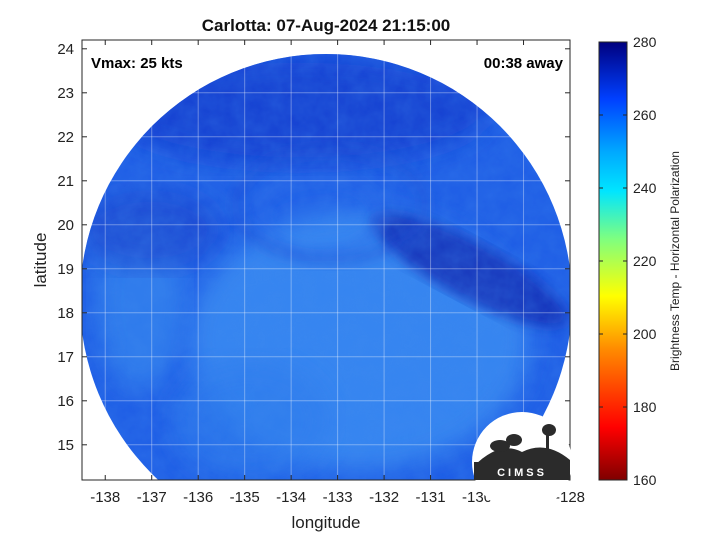  Describe the element at coordinates (65, 247) in the screenshot. I see `y-tick-labels: 15 16 17 18 19 20 21 22 23 24` at that location.